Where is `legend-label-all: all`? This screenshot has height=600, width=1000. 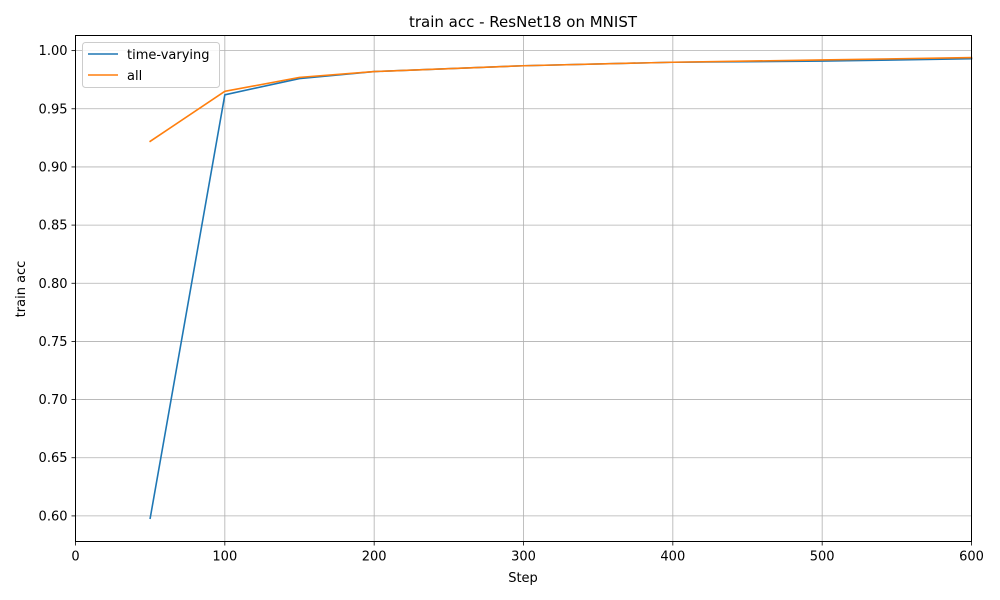 legend-label-all: all is located at coordinates (134, 76).